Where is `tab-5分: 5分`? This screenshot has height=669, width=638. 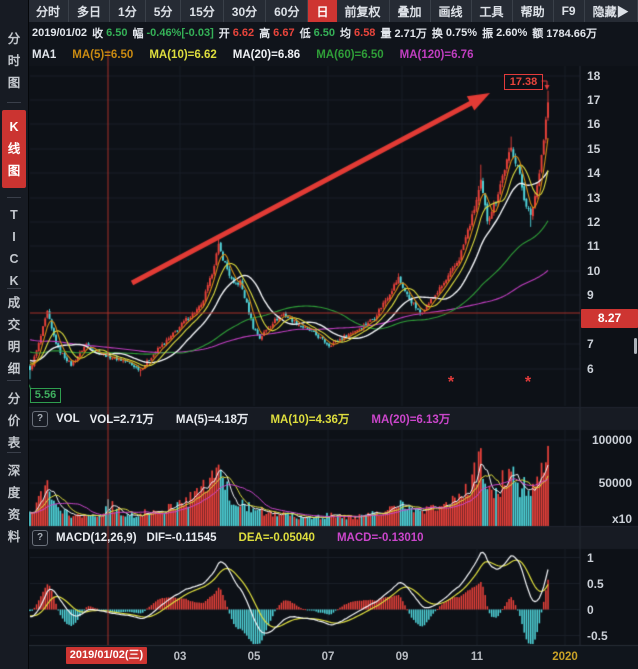
tab-5分: 5分 is located at coordinates (164, 11).